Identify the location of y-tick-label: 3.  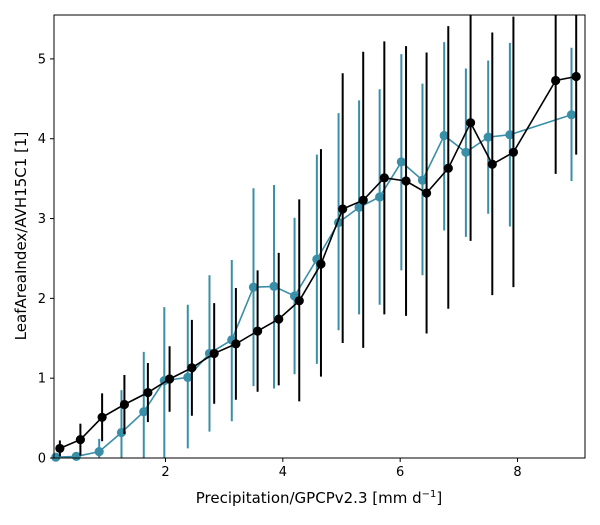
(42, 219).